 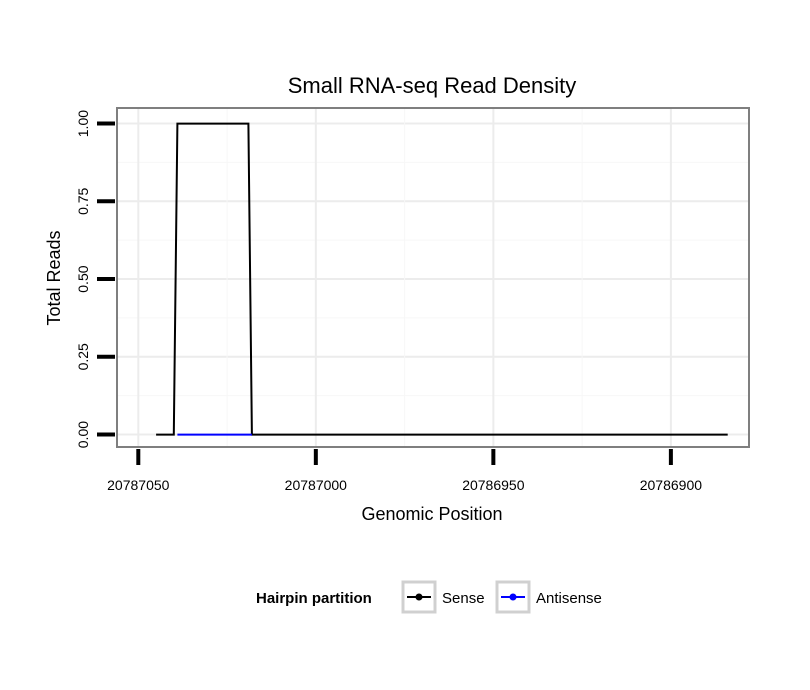 What do you see at coordinates (463, 598) in the screenshot?
I see `legend-label-sense: Sense` at bounding box center [463, 598].